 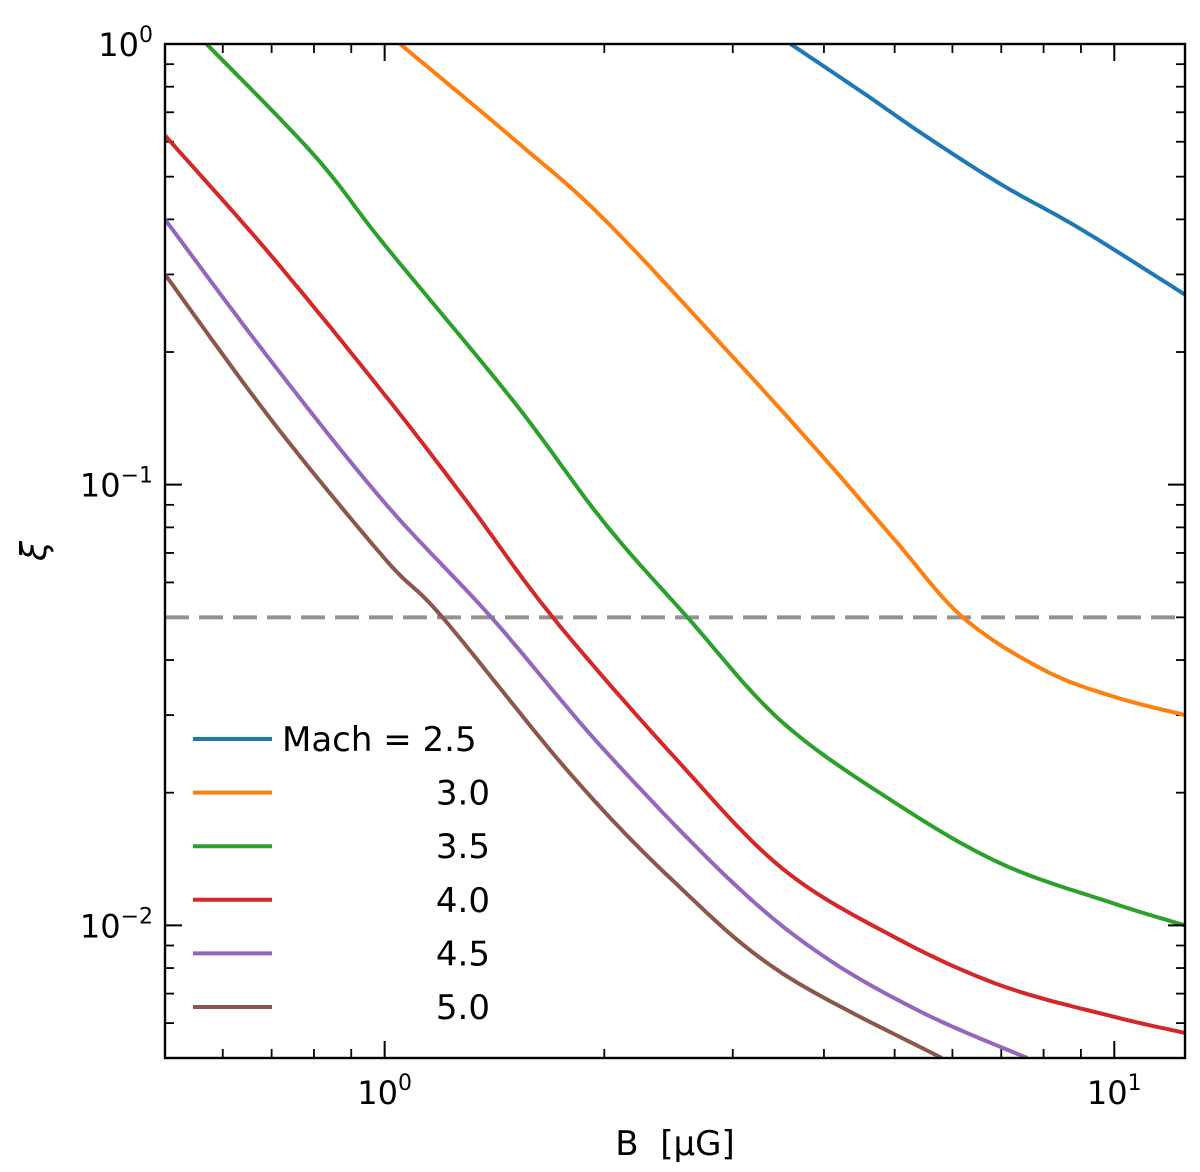 What do you see at coordinates (116, 484) in the screenshot?
I see `y-tick-label: 10⁻¹` at bounding box center [116, 484].